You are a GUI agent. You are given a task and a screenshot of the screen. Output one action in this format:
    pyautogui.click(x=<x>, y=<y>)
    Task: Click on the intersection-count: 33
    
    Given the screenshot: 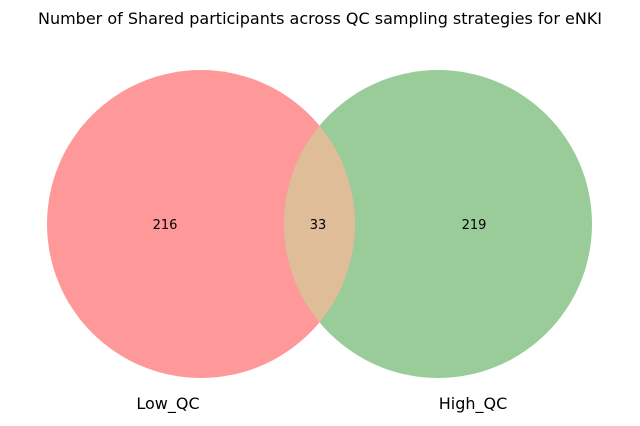 What is the action you would take?
    pyautogui.click(x=318, y=225)
    